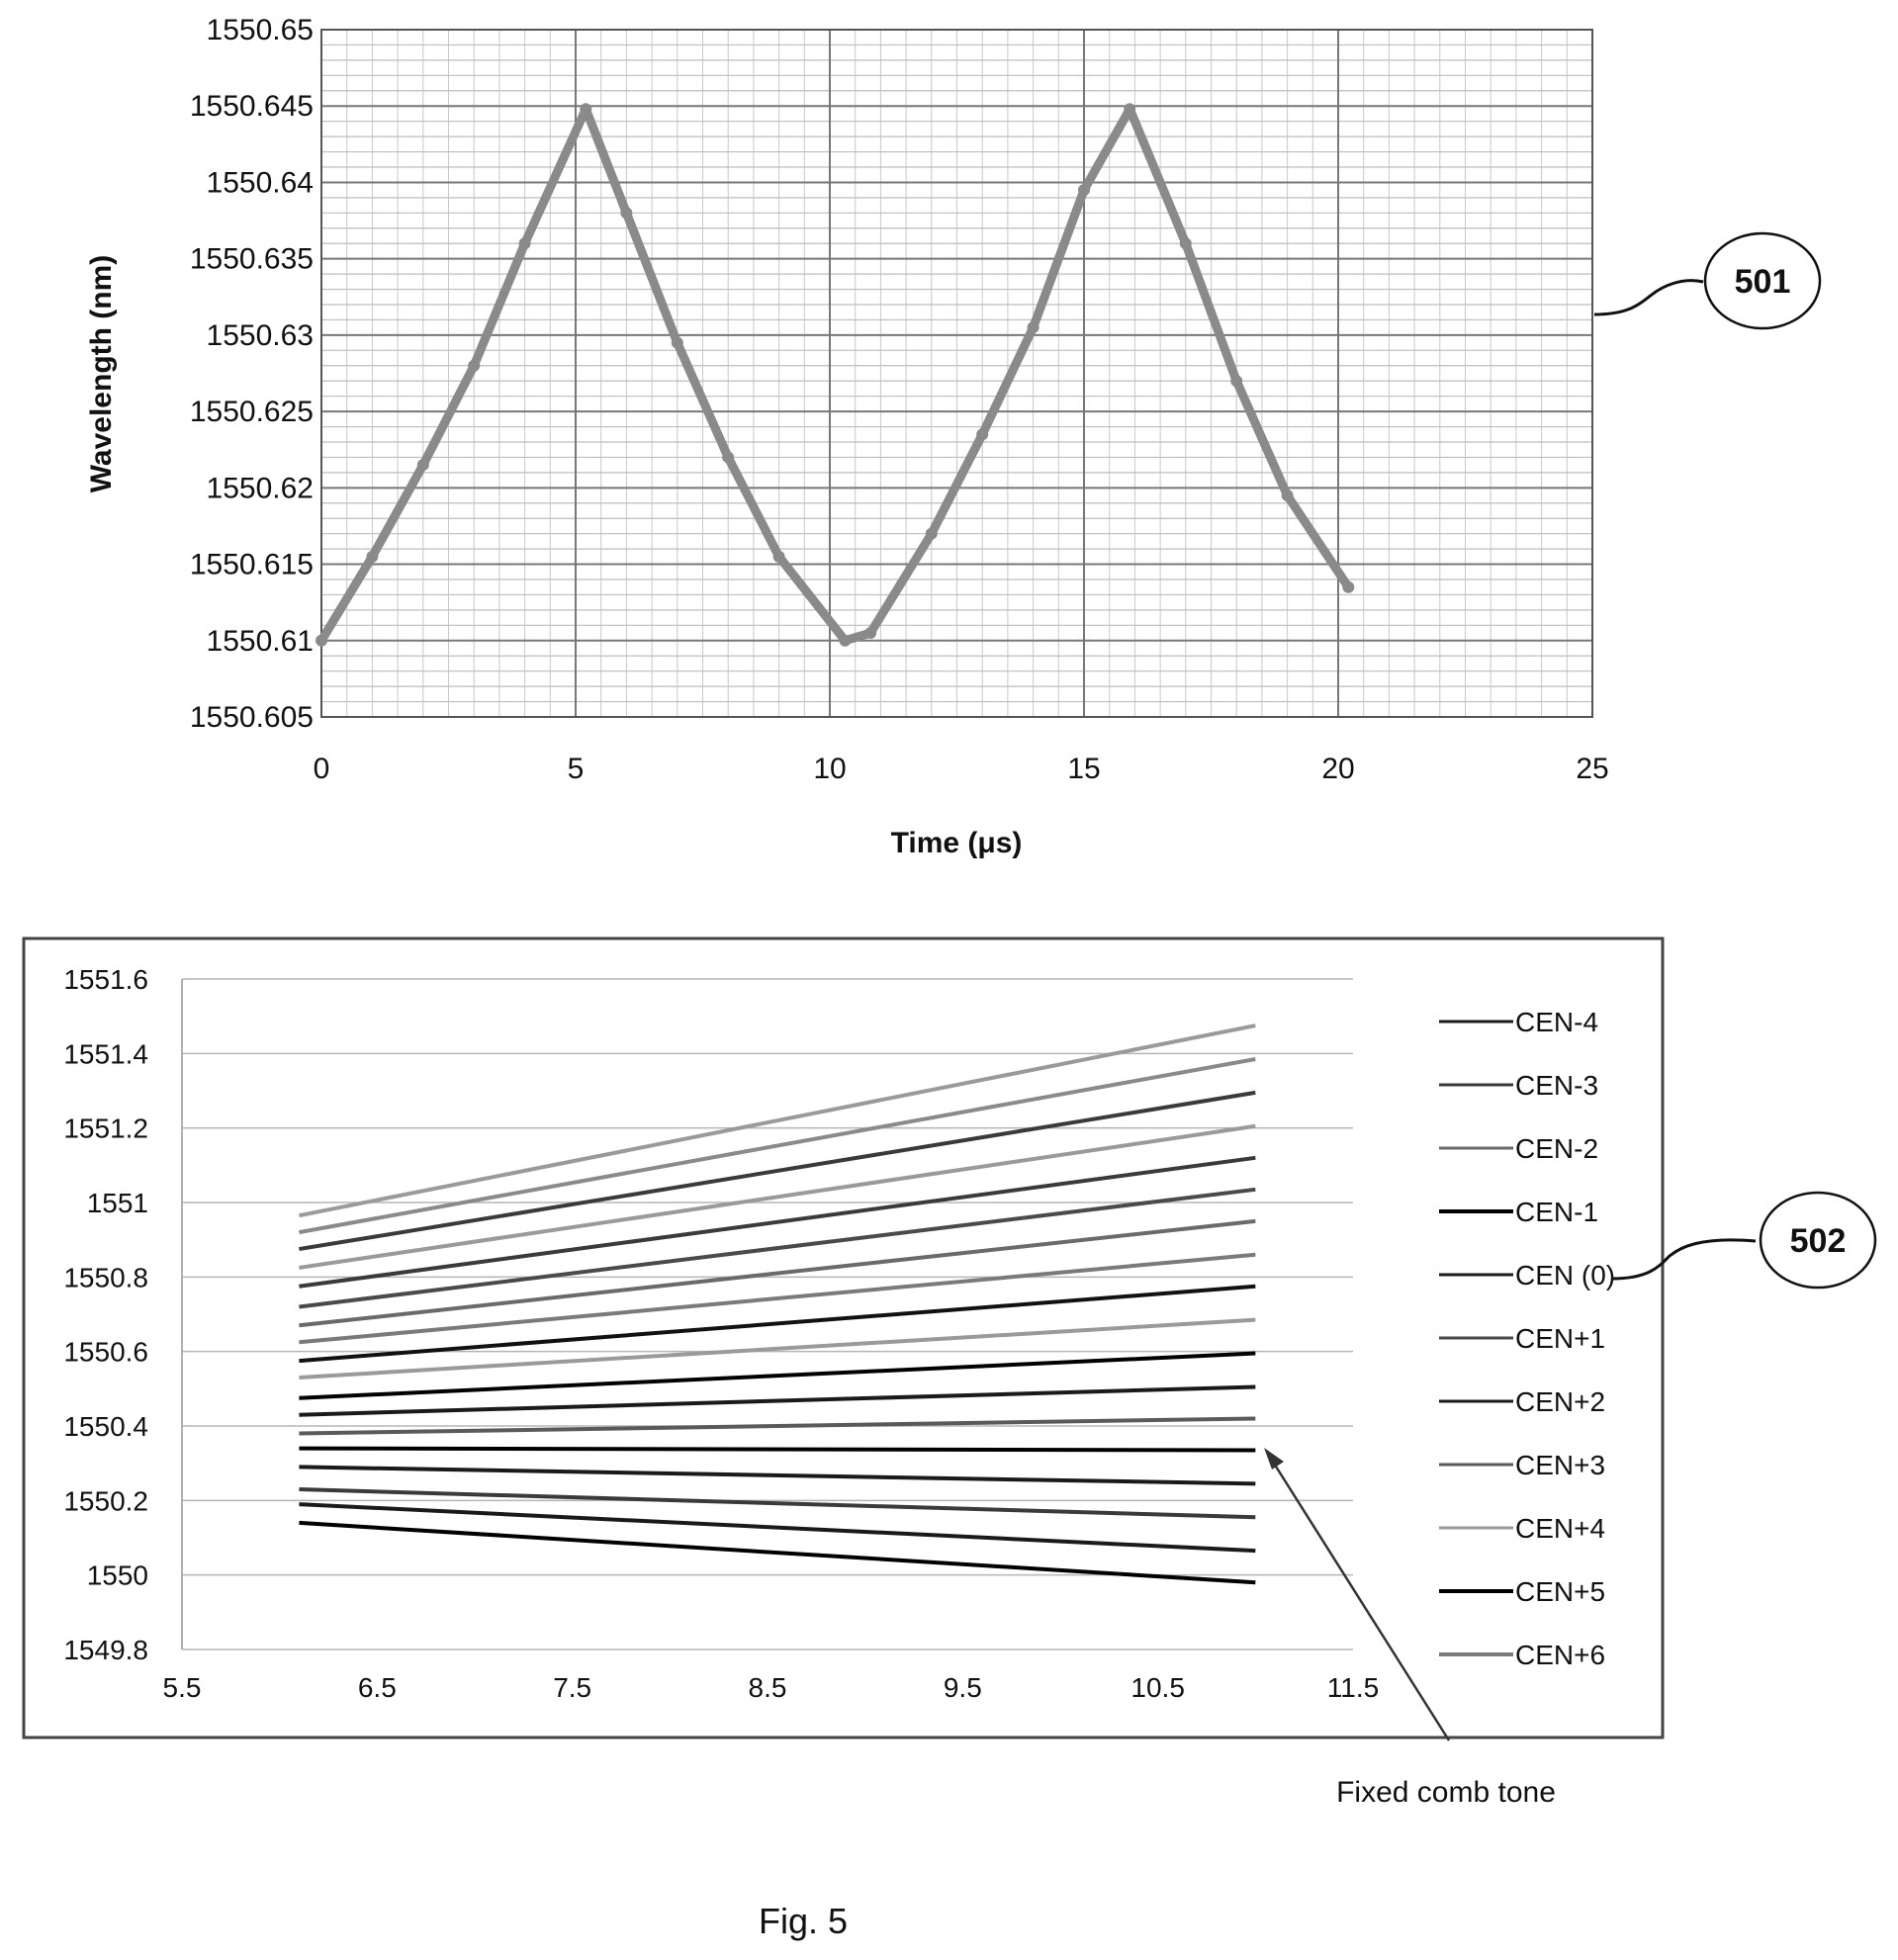 This screenshot has height=1960, width=1898. Describe the element at coordinates (576, 769) in the screenshot. I see `chart-501-x-tick-label: 5` at that location.